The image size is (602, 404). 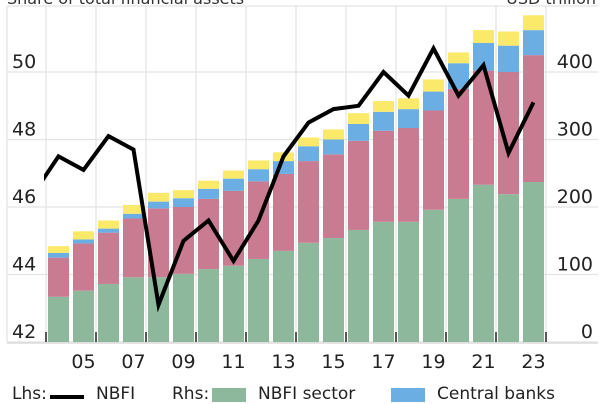 What do you see at coordinates (496, 394) in the screenshot?
I see `legend-entry-central-banks: Central banks` at bounding box center [496, 394].